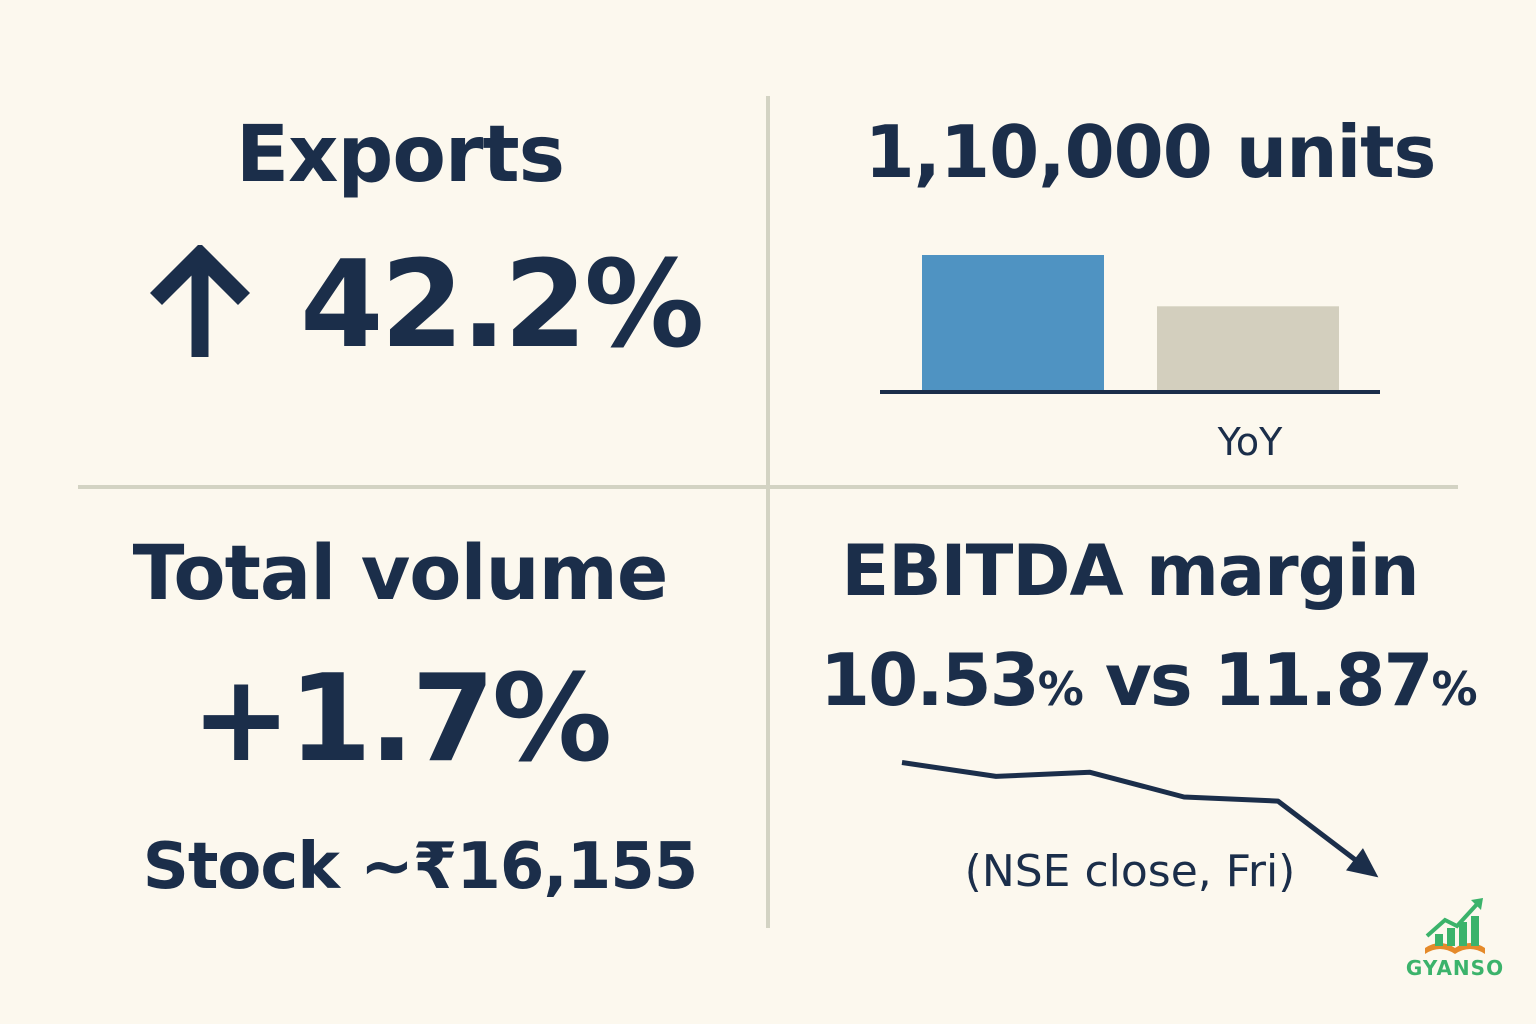 The width and height of the screenshot is (1536, 1024). Describe the element at coordinates (1130, 571) in the screenshot. I see `ebitda-title: EBITDA margin` at that location.